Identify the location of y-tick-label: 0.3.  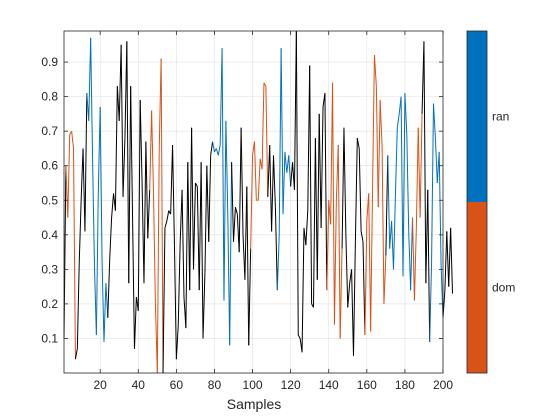
(49, 269).